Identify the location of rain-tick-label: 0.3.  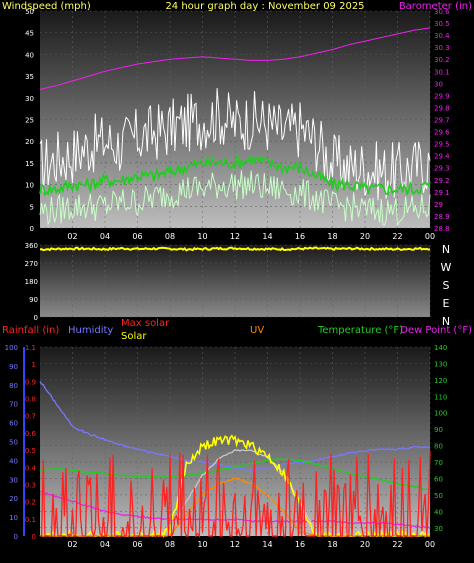
(30, 485).